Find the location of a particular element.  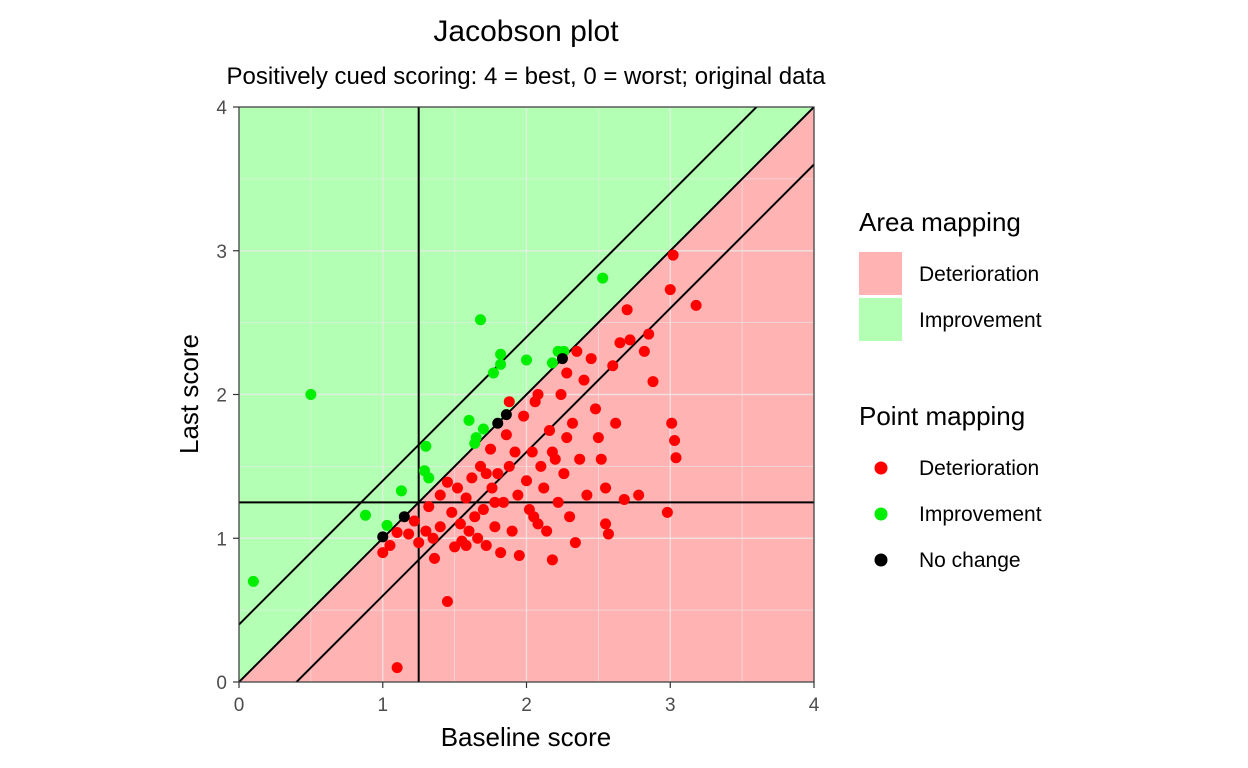

legend-point-label-no-change: No change is located at coordinates (970, 560).